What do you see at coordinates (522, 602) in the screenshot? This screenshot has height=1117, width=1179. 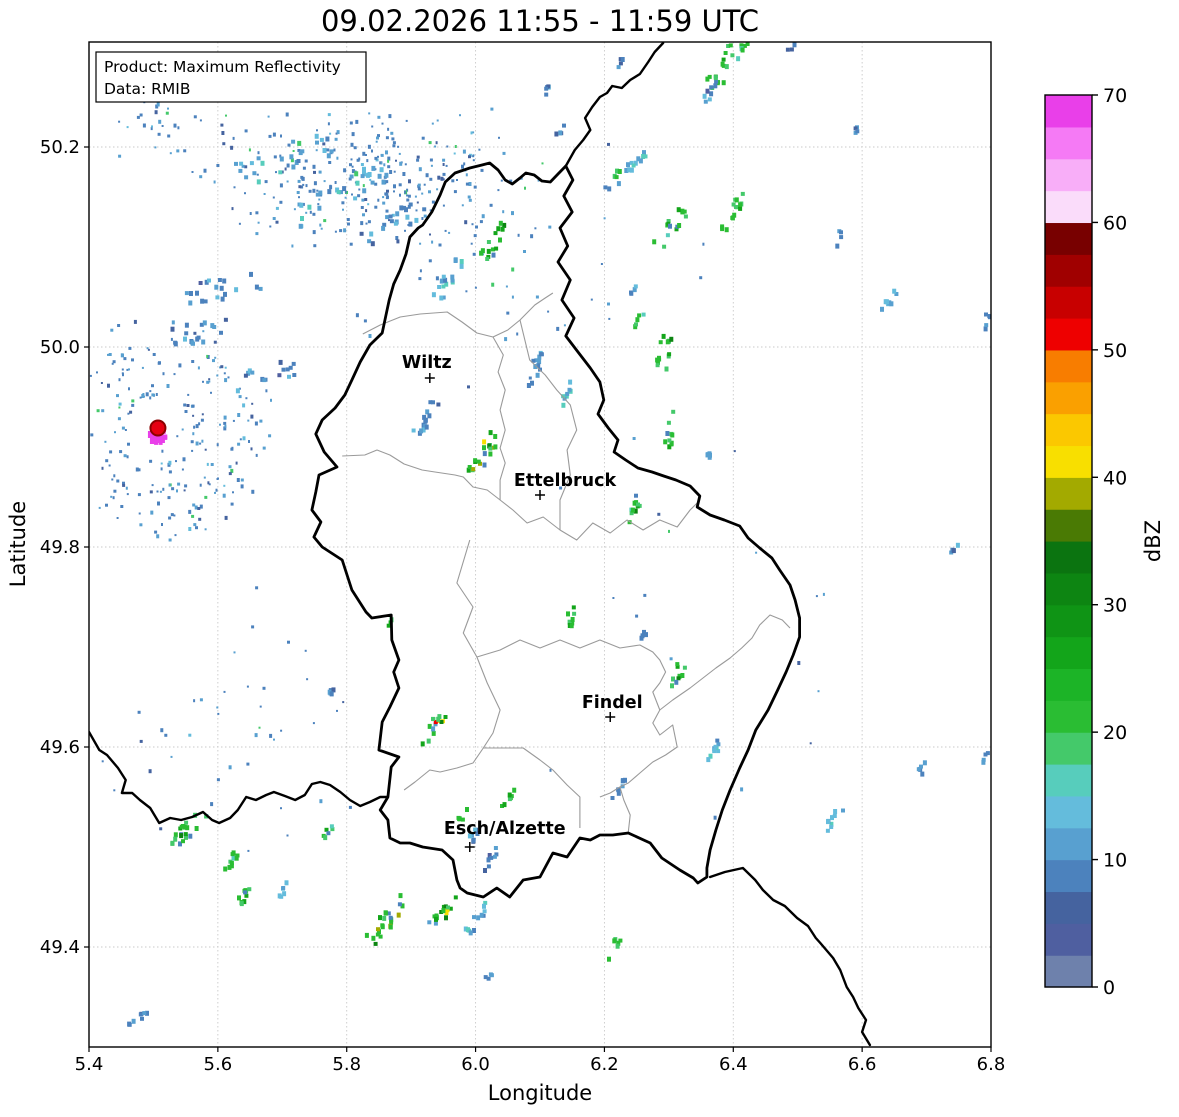 I see `city-labels: Wiltz Ettelbruck Findel Esch/Alzette` at bounding box center [522, 602].